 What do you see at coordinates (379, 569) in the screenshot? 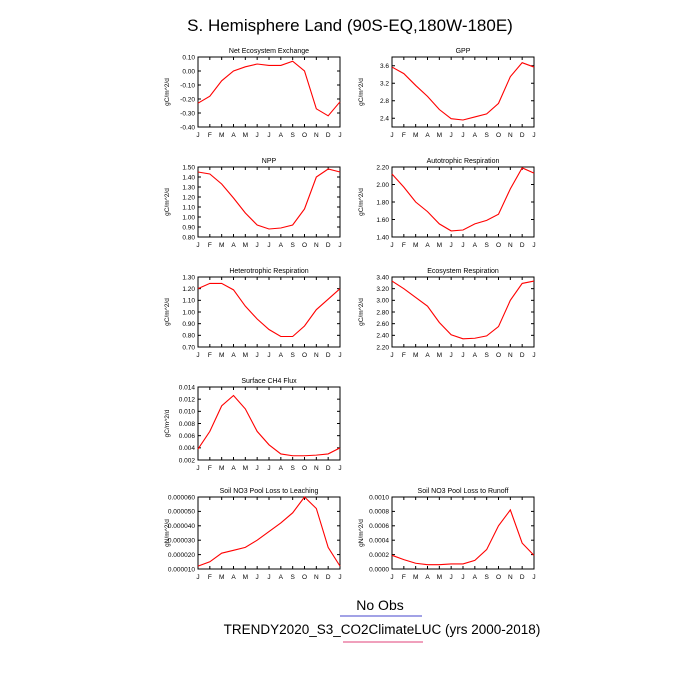
I see `chart-soil-no3-pool-loss-to-runoff-ytick-label: 0.0000` at bounding box center [379, 569].